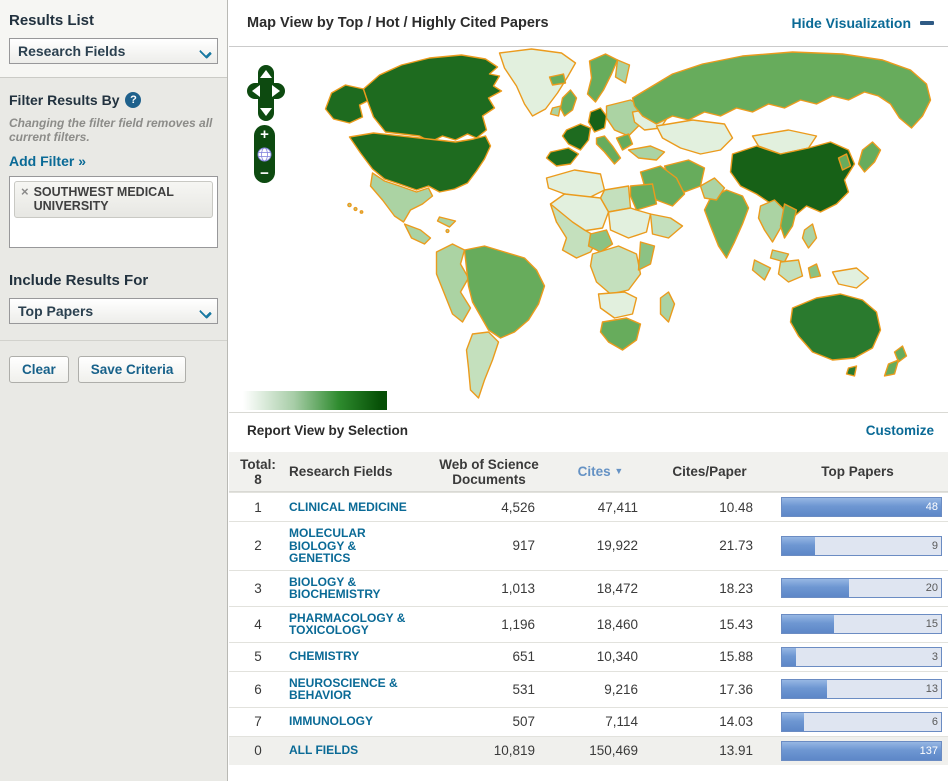  Describe the element at coordinates (264, 134) in the screenshot. I see `zoom-in-icon: +` at that location.